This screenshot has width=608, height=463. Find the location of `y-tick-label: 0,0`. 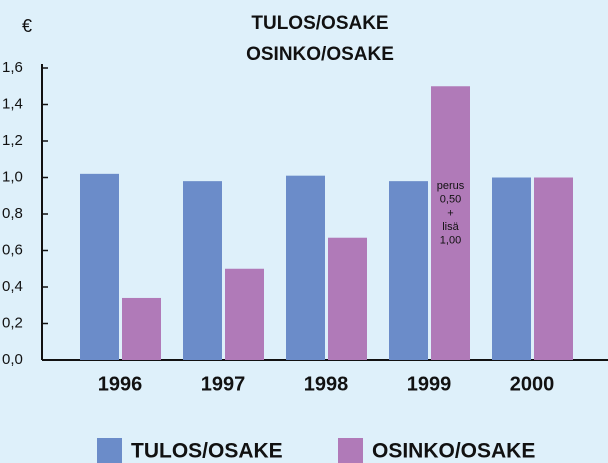

y-tick-label: 0,0 is located at coordinates (12, 359).